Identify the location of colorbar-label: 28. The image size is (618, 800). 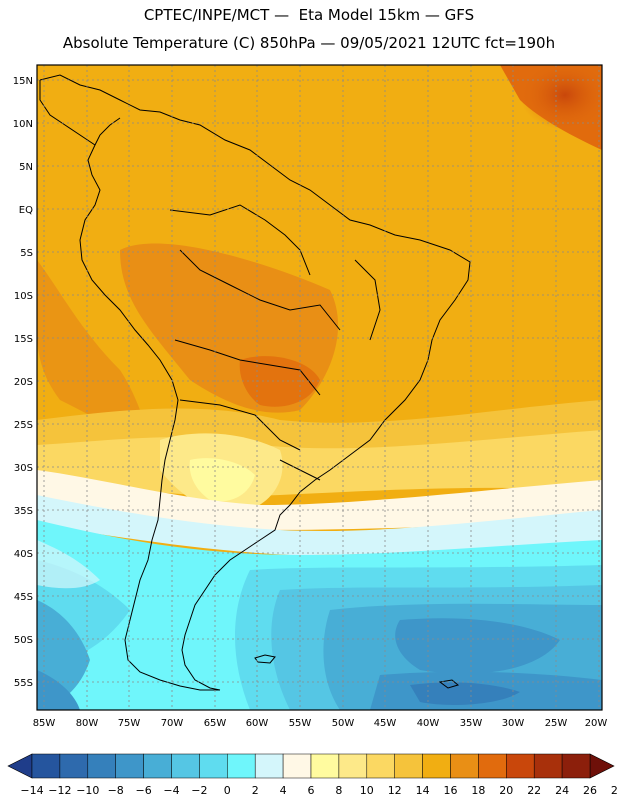
(614, 790).